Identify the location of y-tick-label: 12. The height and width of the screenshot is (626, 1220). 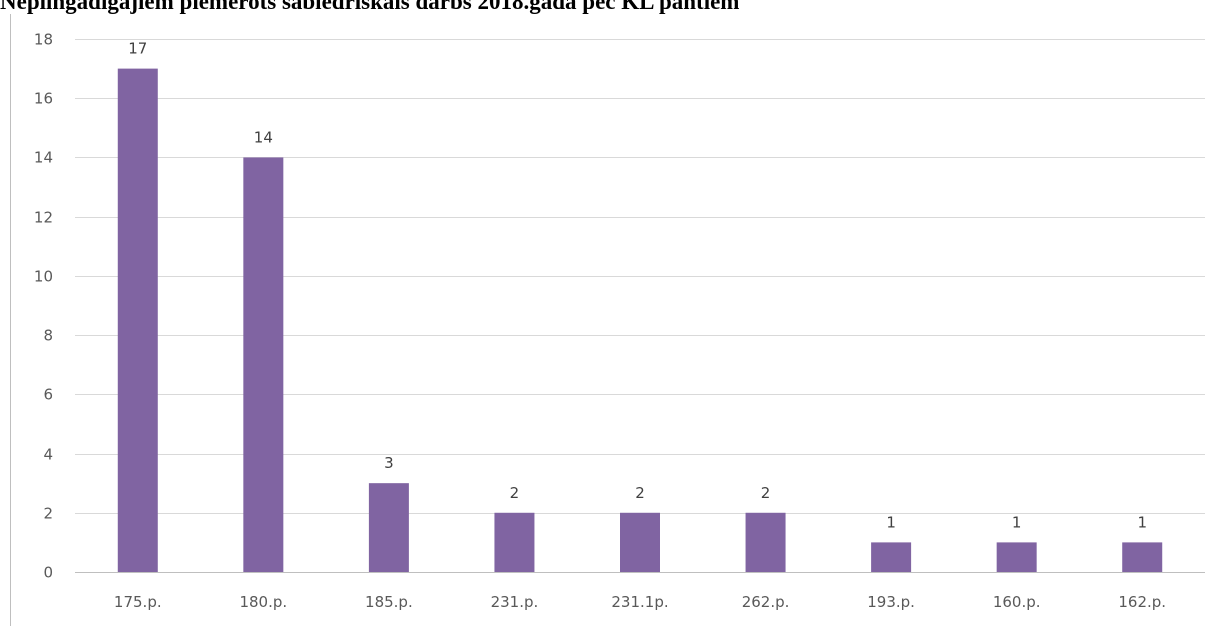
(43, 218).